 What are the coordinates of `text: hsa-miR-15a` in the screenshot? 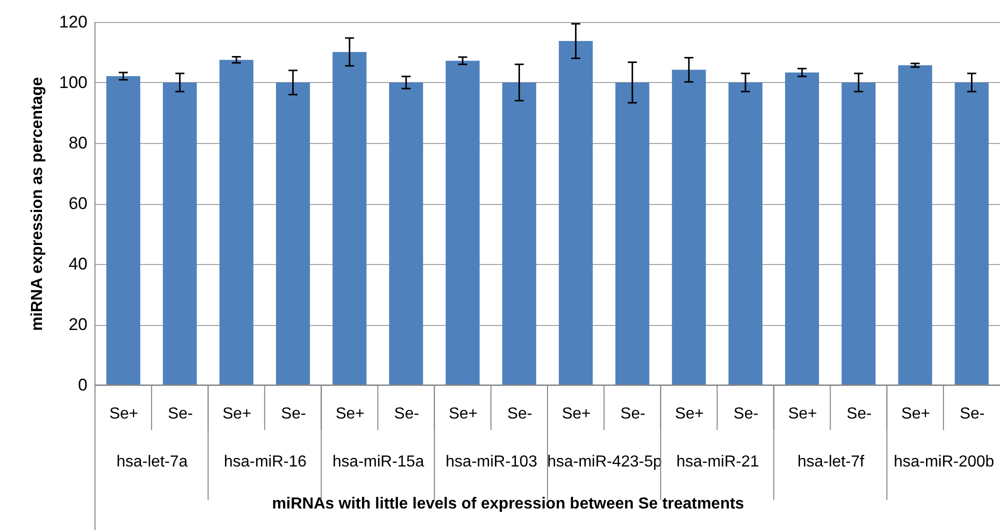 It's located at (378, 462).